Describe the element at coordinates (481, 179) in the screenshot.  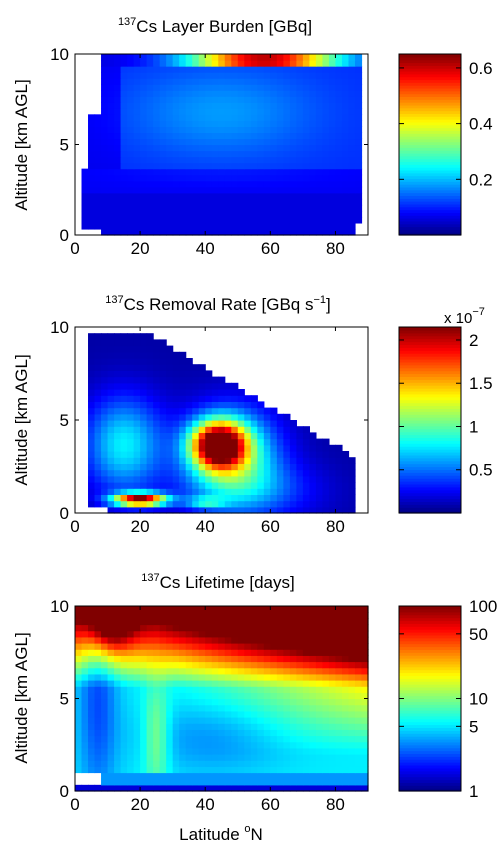
I see `colorbar-tick-label: 0.2` at that location.